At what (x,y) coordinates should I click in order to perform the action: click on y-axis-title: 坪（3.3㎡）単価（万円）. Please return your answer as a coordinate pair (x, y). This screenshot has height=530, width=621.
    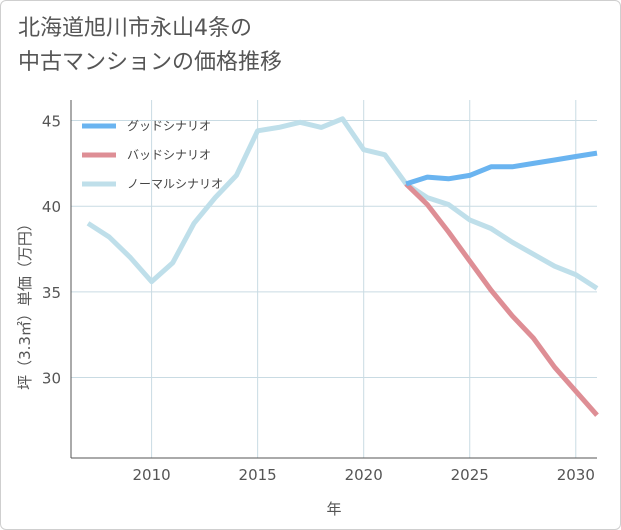
    Looking at the image, I should click on (25, 303).